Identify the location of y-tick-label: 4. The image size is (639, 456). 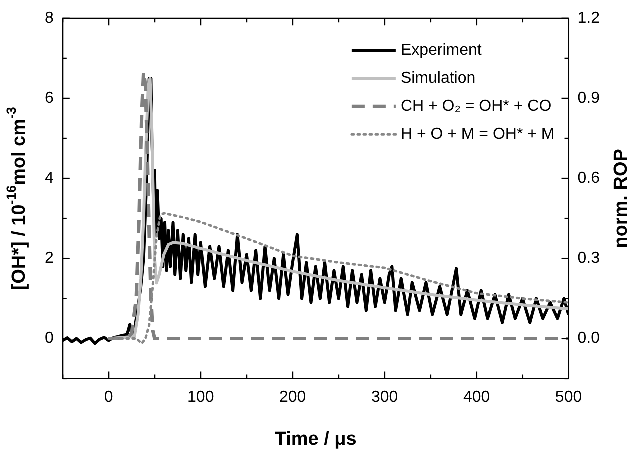
(49, 179).